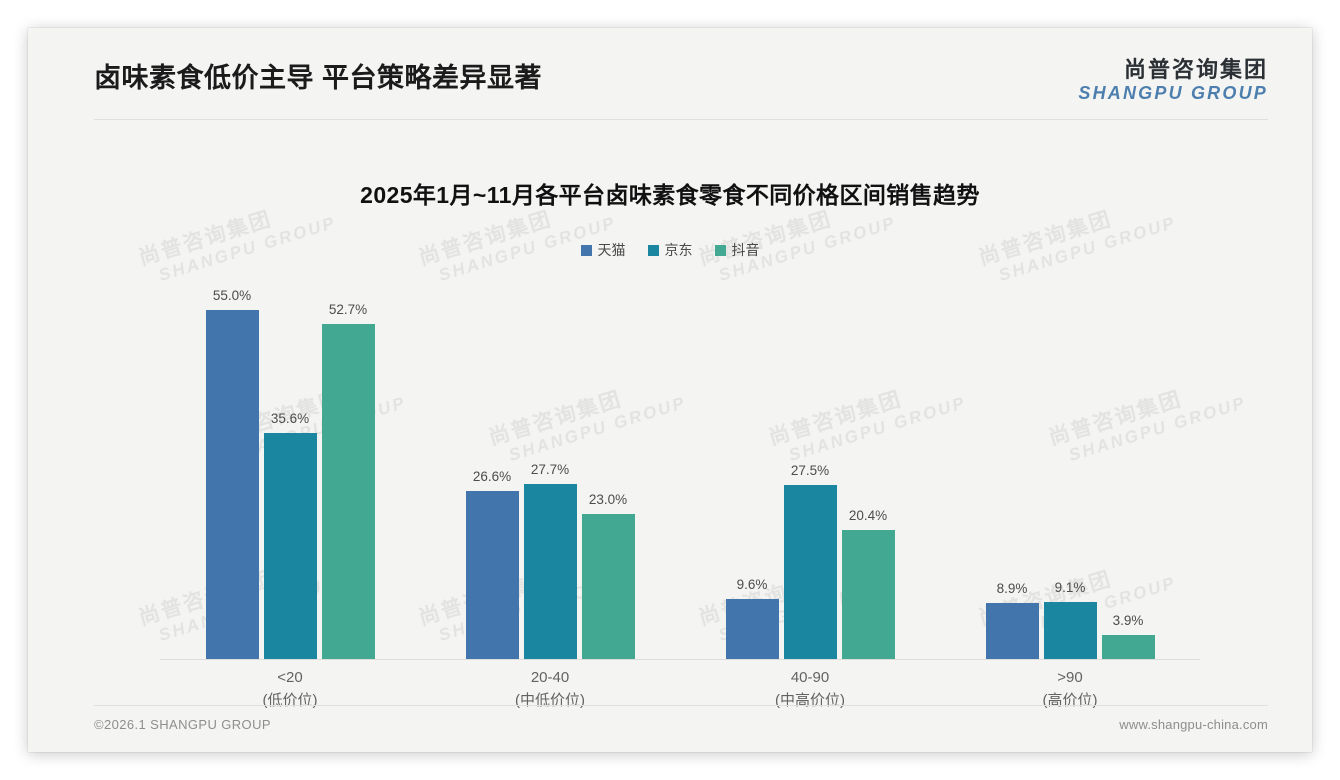  What do you see at coordinates (752, 584) in the screenshot?
I see `bar-value-label: 9.6%` at bounding box center [752, 584].